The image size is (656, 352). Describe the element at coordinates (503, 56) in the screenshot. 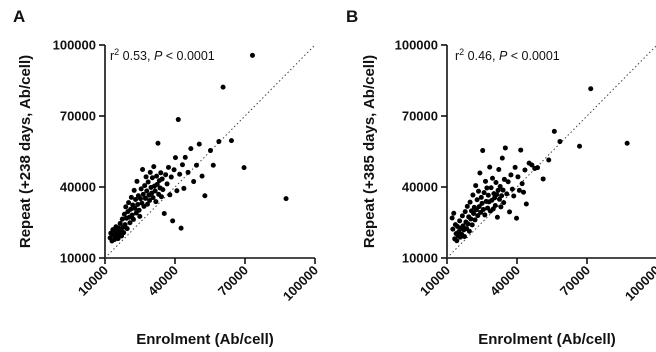

I see `p-label: P` at that location.